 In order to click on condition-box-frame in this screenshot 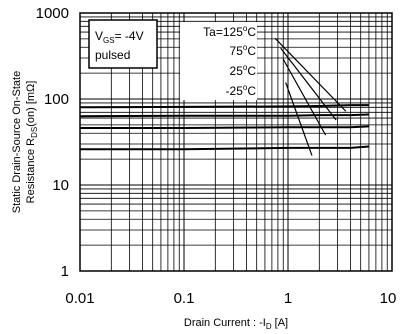, I will do `click(123, 44)`.